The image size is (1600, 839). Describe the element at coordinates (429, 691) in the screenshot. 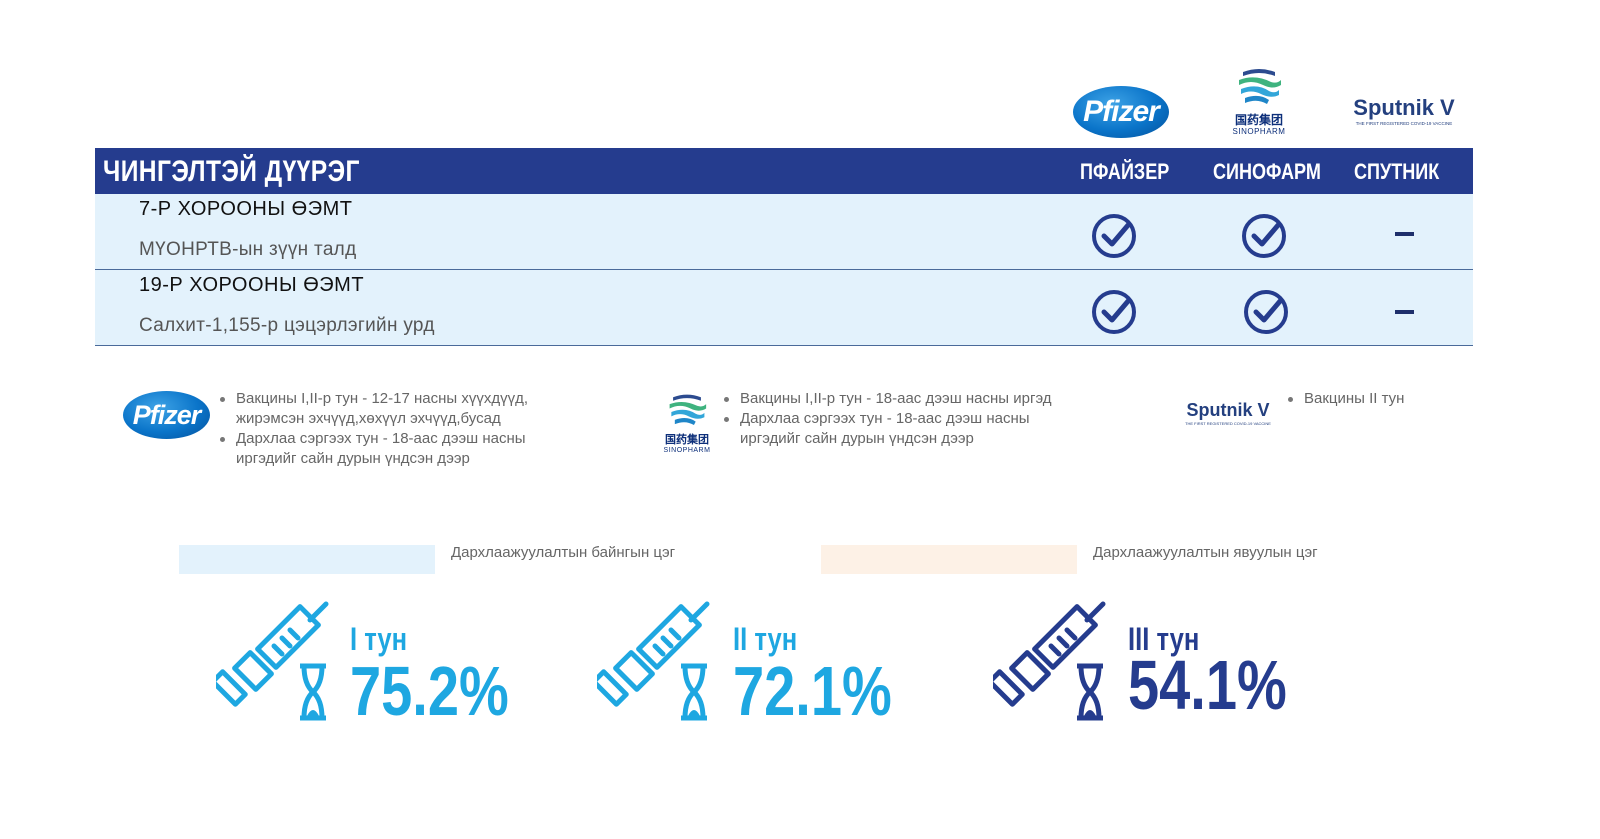

I see `dose-value: 75.2%` at that location.